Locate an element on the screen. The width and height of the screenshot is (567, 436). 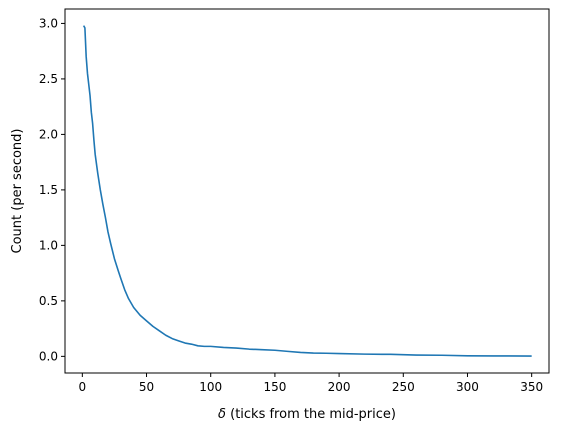
x-tick-label: 200 is located at coordinates (339, 387).